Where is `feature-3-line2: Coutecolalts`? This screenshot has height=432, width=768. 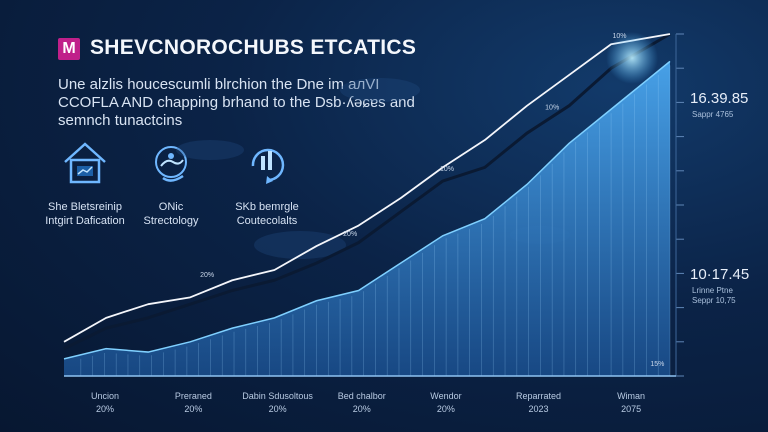 feature-3-line2: Coutecolalts is located at coordinates (267, 221).